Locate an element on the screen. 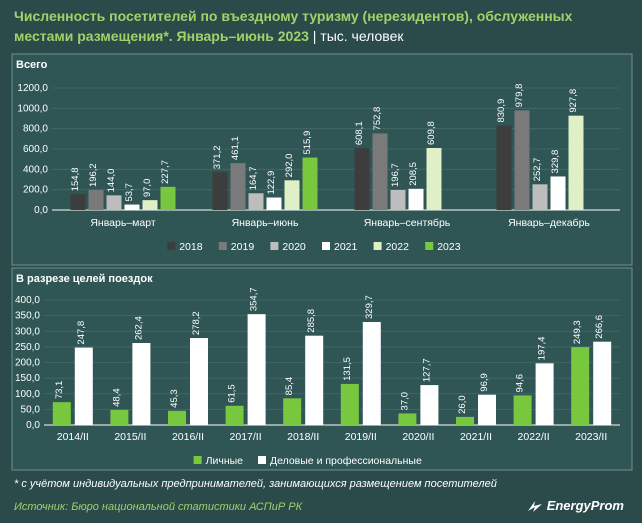 The height and width of the screenshot is (523, 642). bar-Личные-9 is located at coordinates (580, 386).